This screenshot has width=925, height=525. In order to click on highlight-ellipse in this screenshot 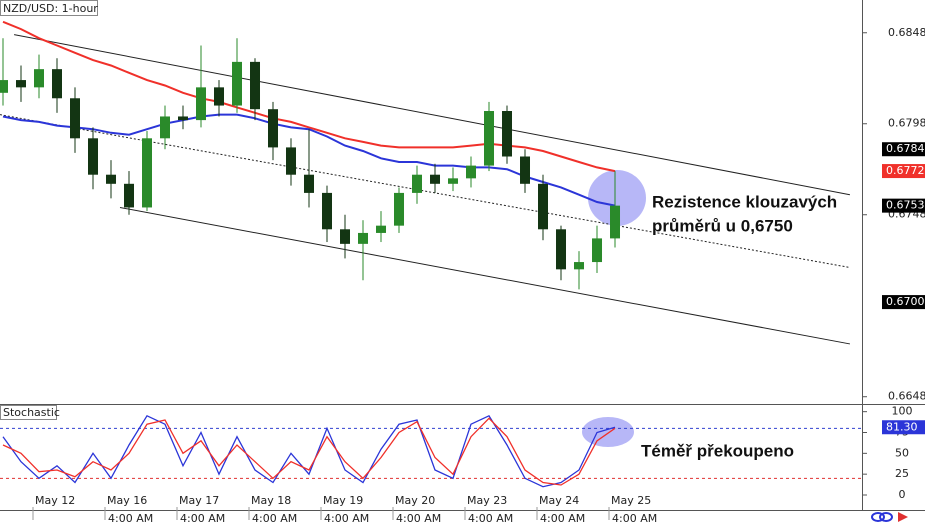, I will do `click(608, 432)`.